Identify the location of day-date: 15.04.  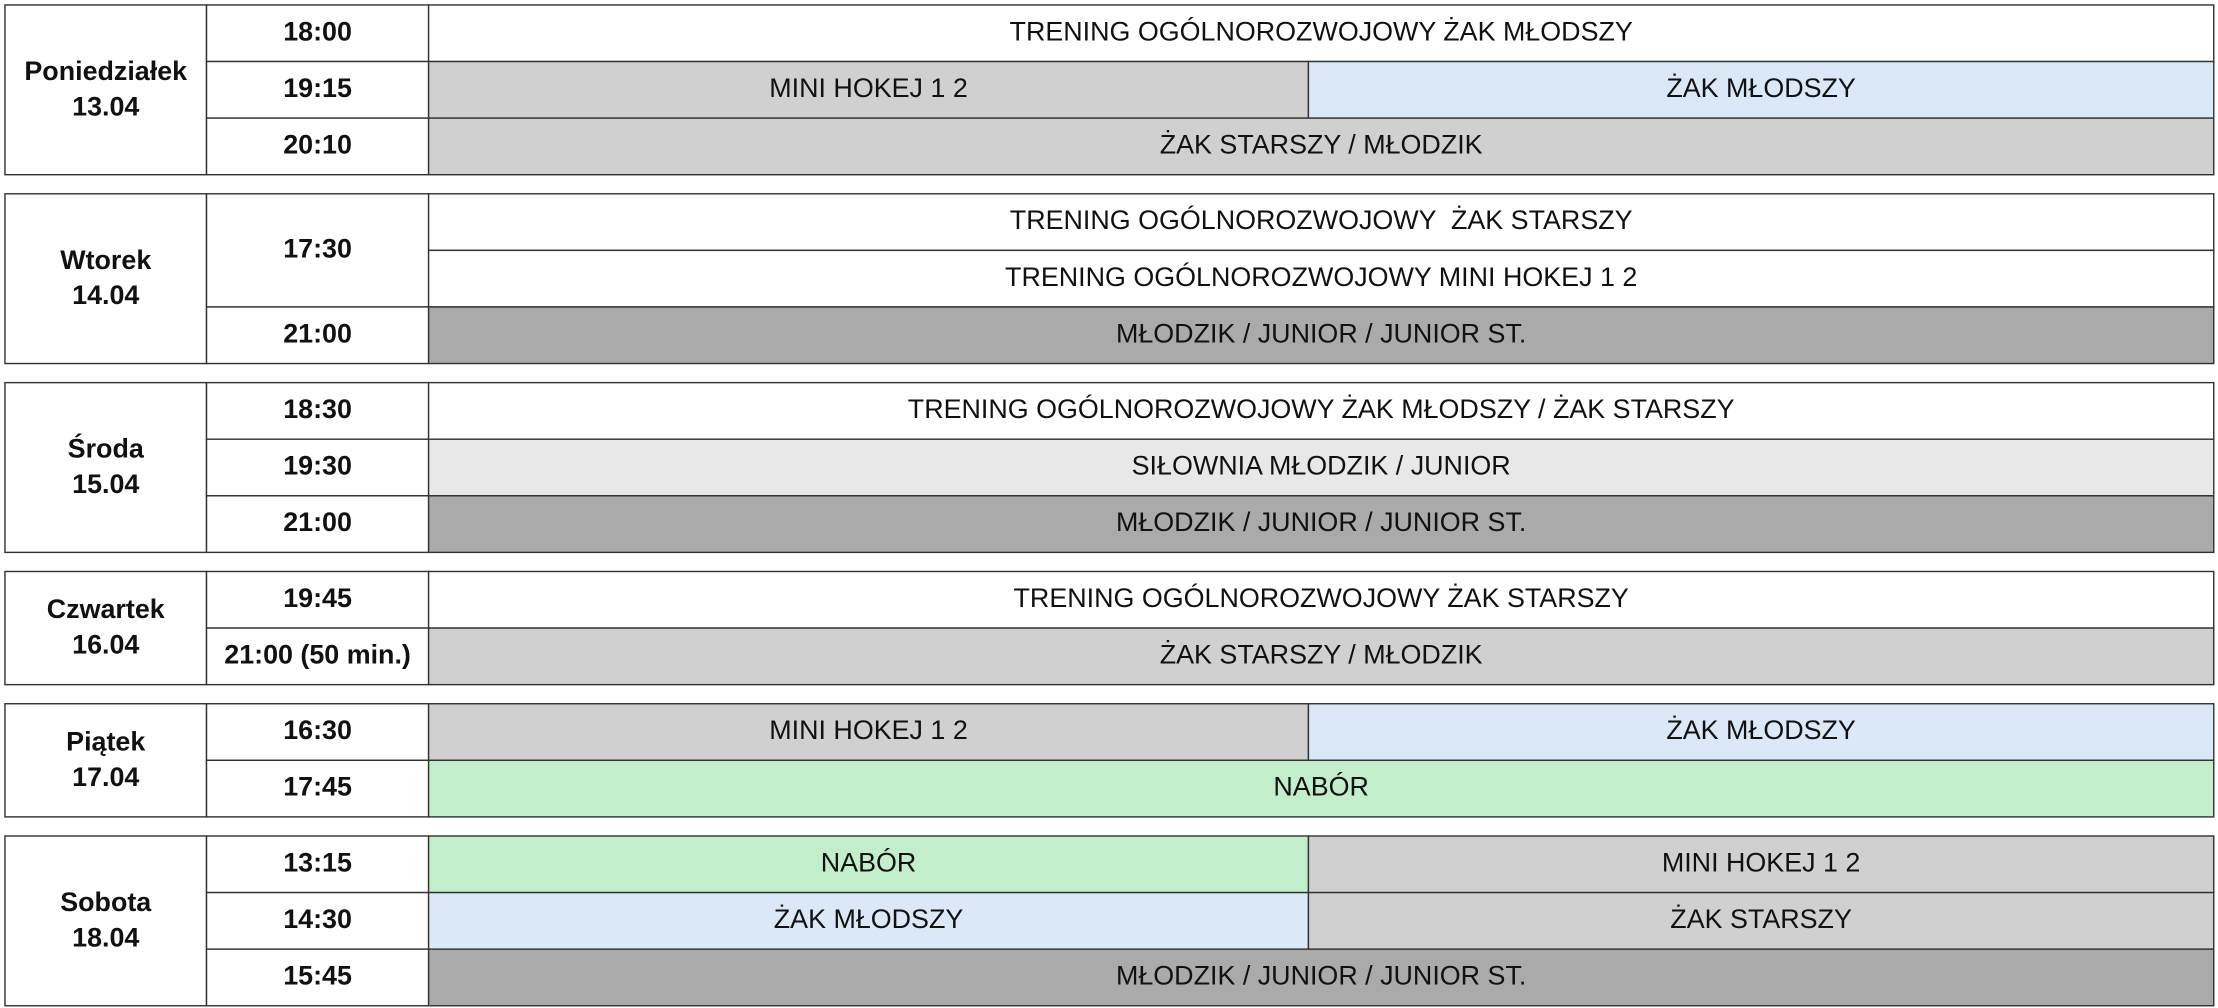
(105, 484).